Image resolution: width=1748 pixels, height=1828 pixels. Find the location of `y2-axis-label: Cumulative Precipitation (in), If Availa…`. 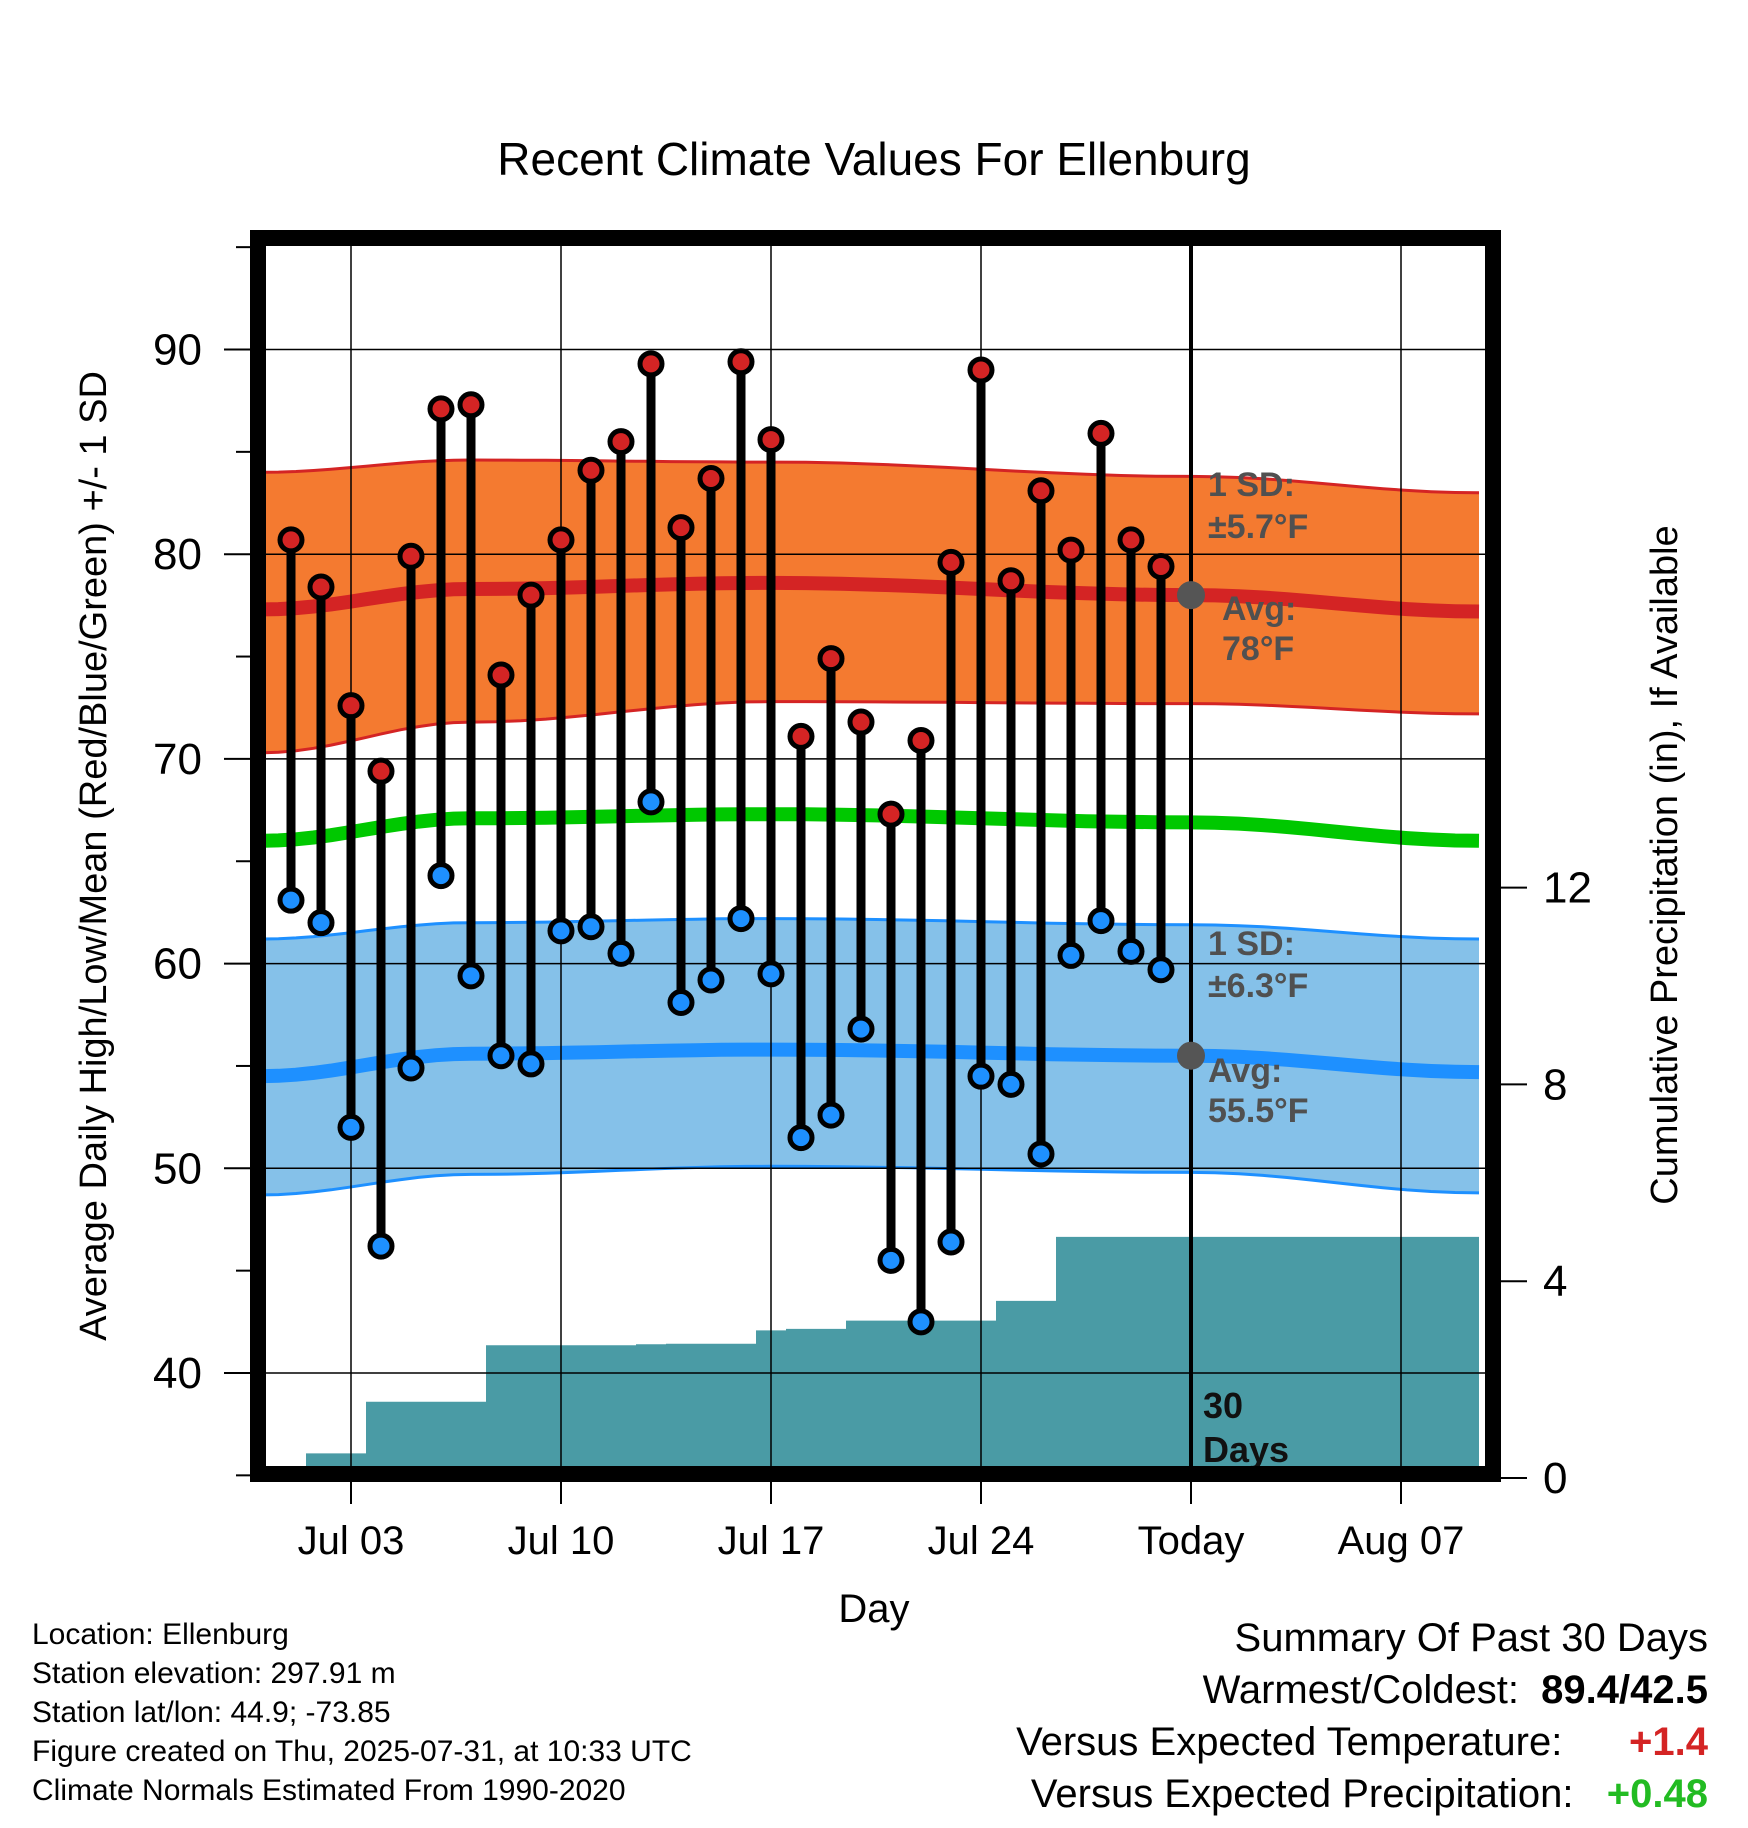

y2-axis-label: Cumulative Precipitation (in), If Availa… is located at coordinates (1665, 864).